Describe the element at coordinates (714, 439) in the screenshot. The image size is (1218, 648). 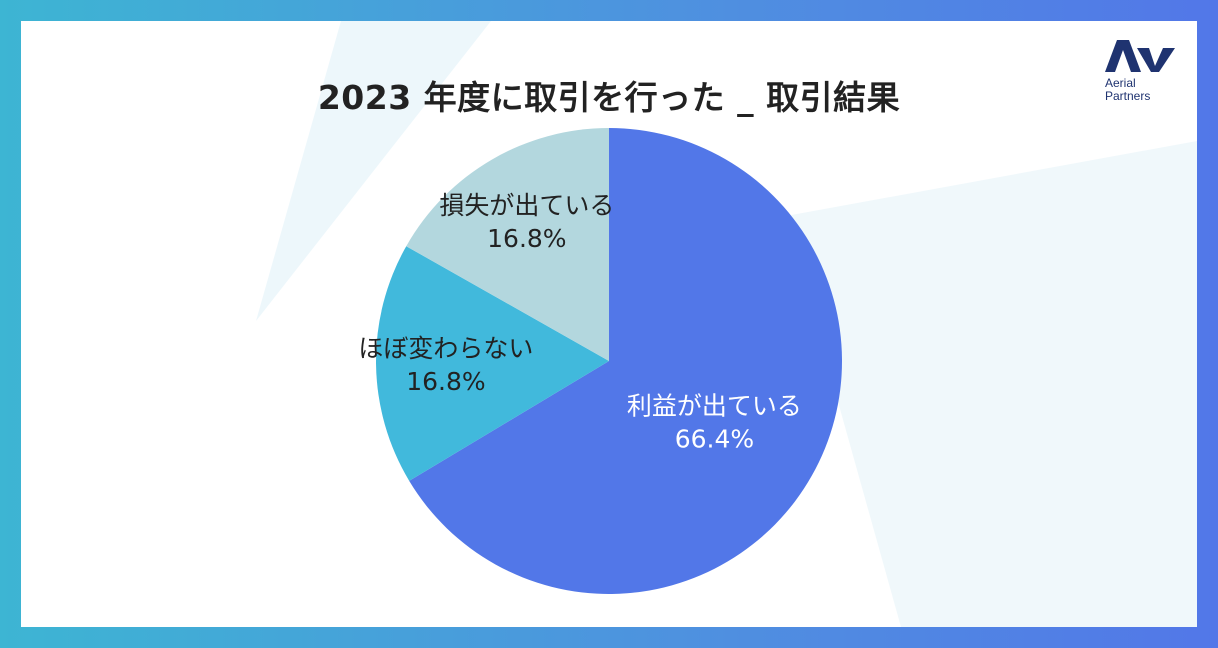
I see `slice-value-1: 66.4%` at that location.